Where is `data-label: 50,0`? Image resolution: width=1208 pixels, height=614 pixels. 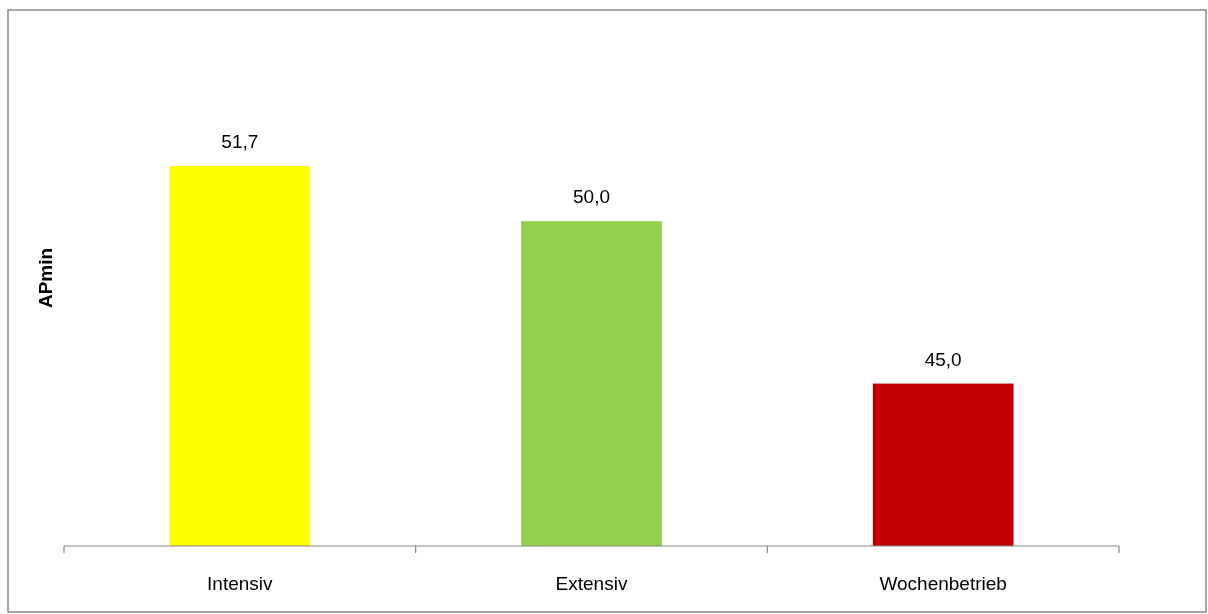
data-label: 50,0 is located at coordinates (591, 197).